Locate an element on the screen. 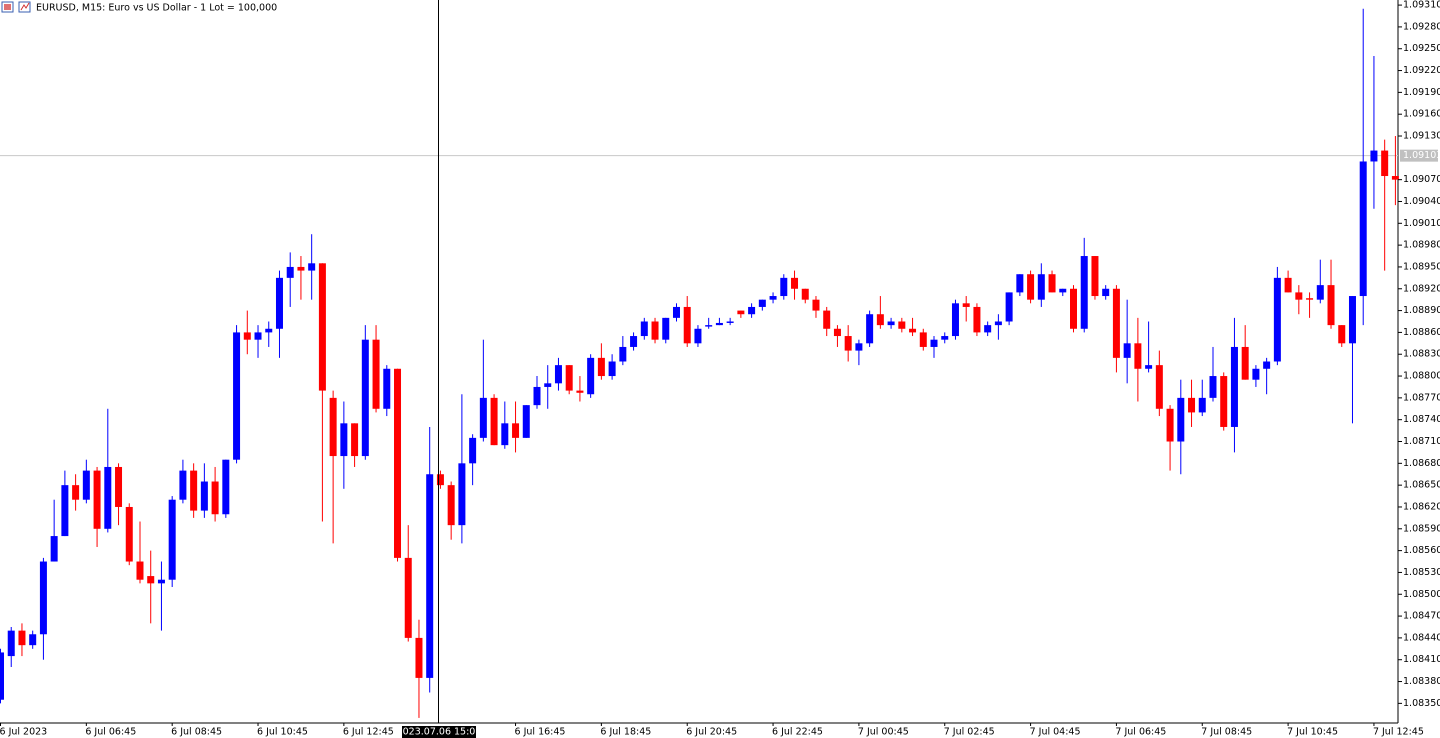  y-tick-label: 1.08800 is located at coordinates (1421, 376).